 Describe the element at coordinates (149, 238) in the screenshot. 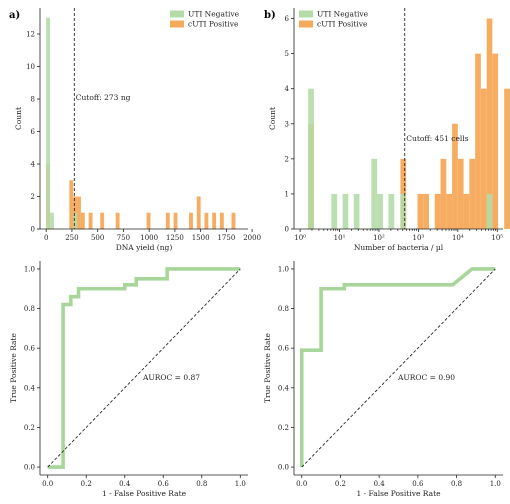

I see `x-tick-label: 1000` at that location.